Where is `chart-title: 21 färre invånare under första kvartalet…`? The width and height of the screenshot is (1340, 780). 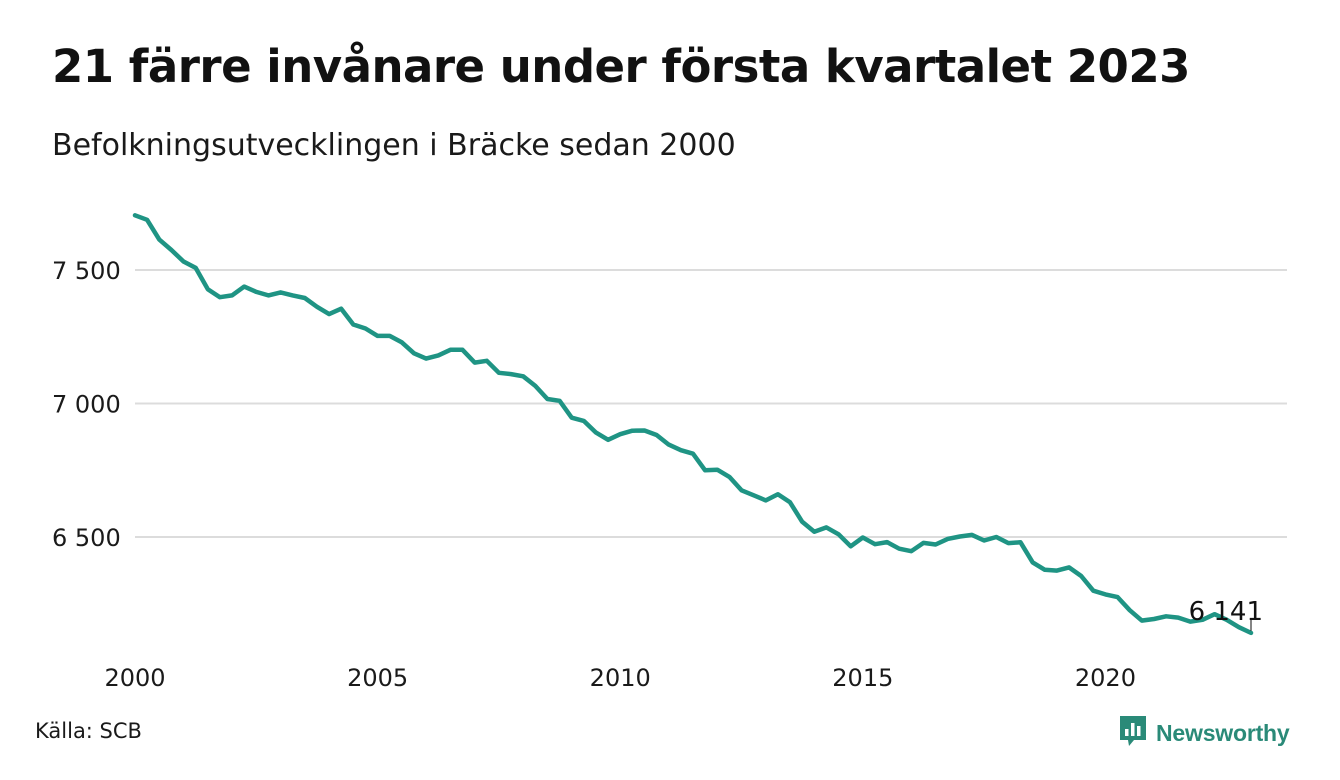 chart-title: 21 färre invånare under första kvartalet… is located at coordinates (621, 66).